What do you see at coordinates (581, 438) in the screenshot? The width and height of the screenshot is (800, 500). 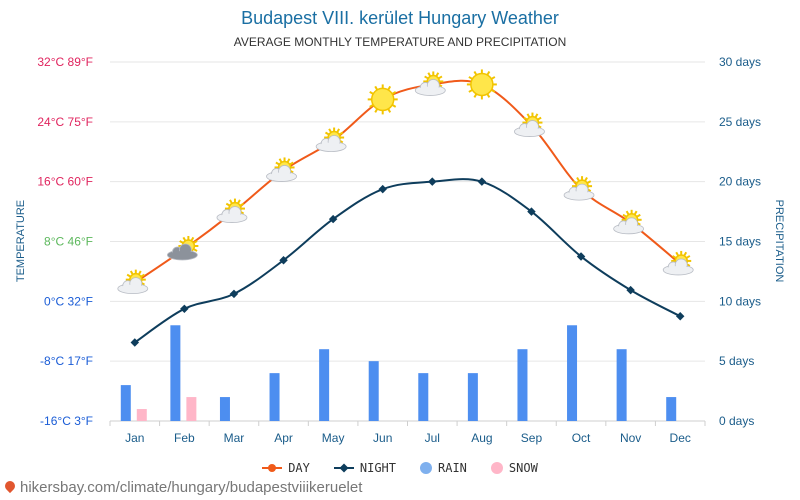 I see `x-tick-label: Oct` at bounding box center [581, 438].